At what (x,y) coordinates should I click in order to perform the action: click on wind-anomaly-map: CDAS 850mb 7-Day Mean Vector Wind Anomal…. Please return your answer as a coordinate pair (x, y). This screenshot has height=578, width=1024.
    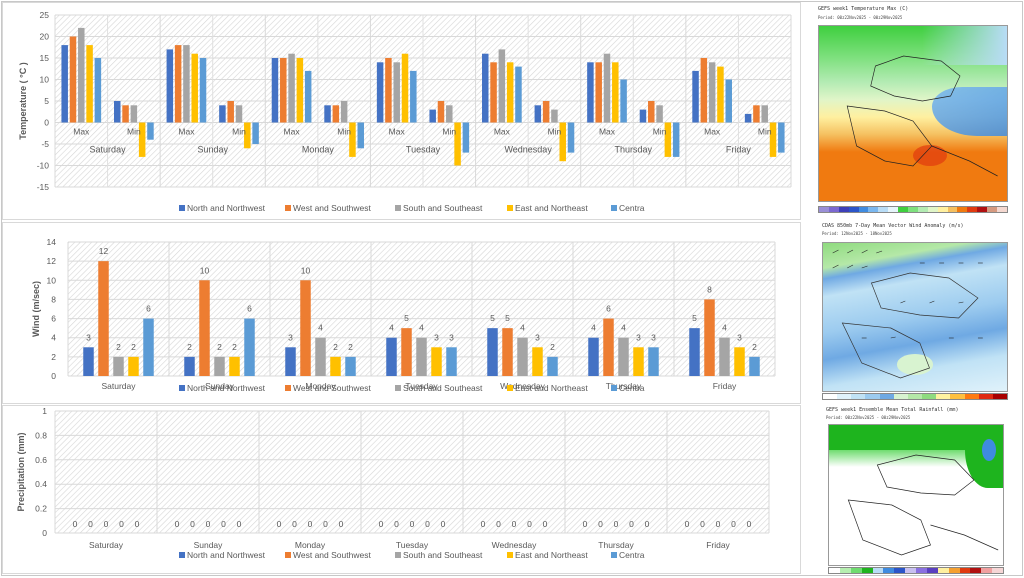
    Looking at the image, I should click on (913, 310).